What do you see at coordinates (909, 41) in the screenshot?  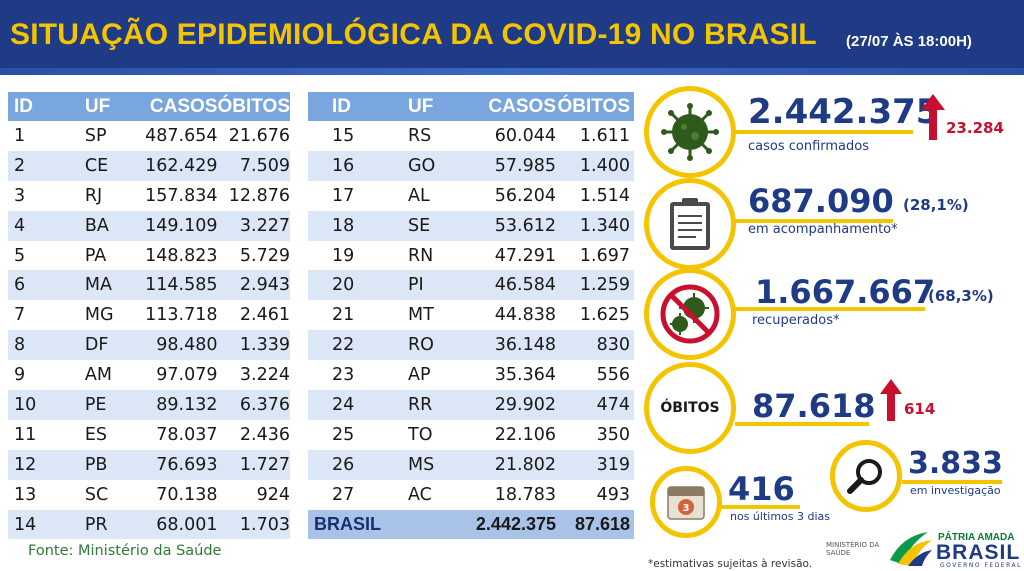 I see `page-subtitle: (27/07 ÀS 18:00H)` at bounding box center [909, 41].